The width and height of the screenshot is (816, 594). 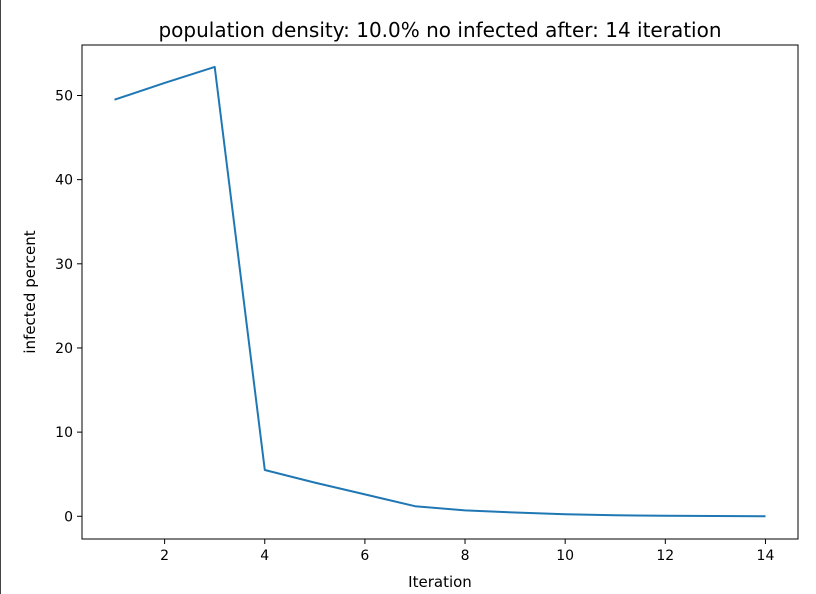 I want to click on y-tick-label: 40, so click(x=64, y=181).